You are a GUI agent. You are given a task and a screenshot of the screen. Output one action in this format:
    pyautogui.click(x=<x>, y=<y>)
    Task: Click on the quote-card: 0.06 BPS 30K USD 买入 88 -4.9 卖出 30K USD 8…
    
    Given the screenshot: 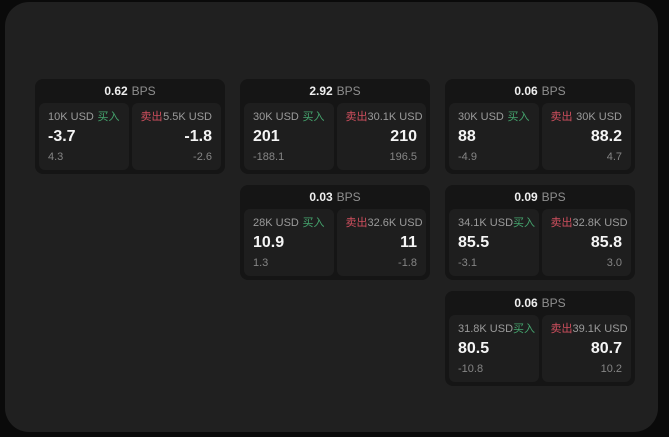 What is the action you would take?
    pyautogui.click(x=540, y=126)
    